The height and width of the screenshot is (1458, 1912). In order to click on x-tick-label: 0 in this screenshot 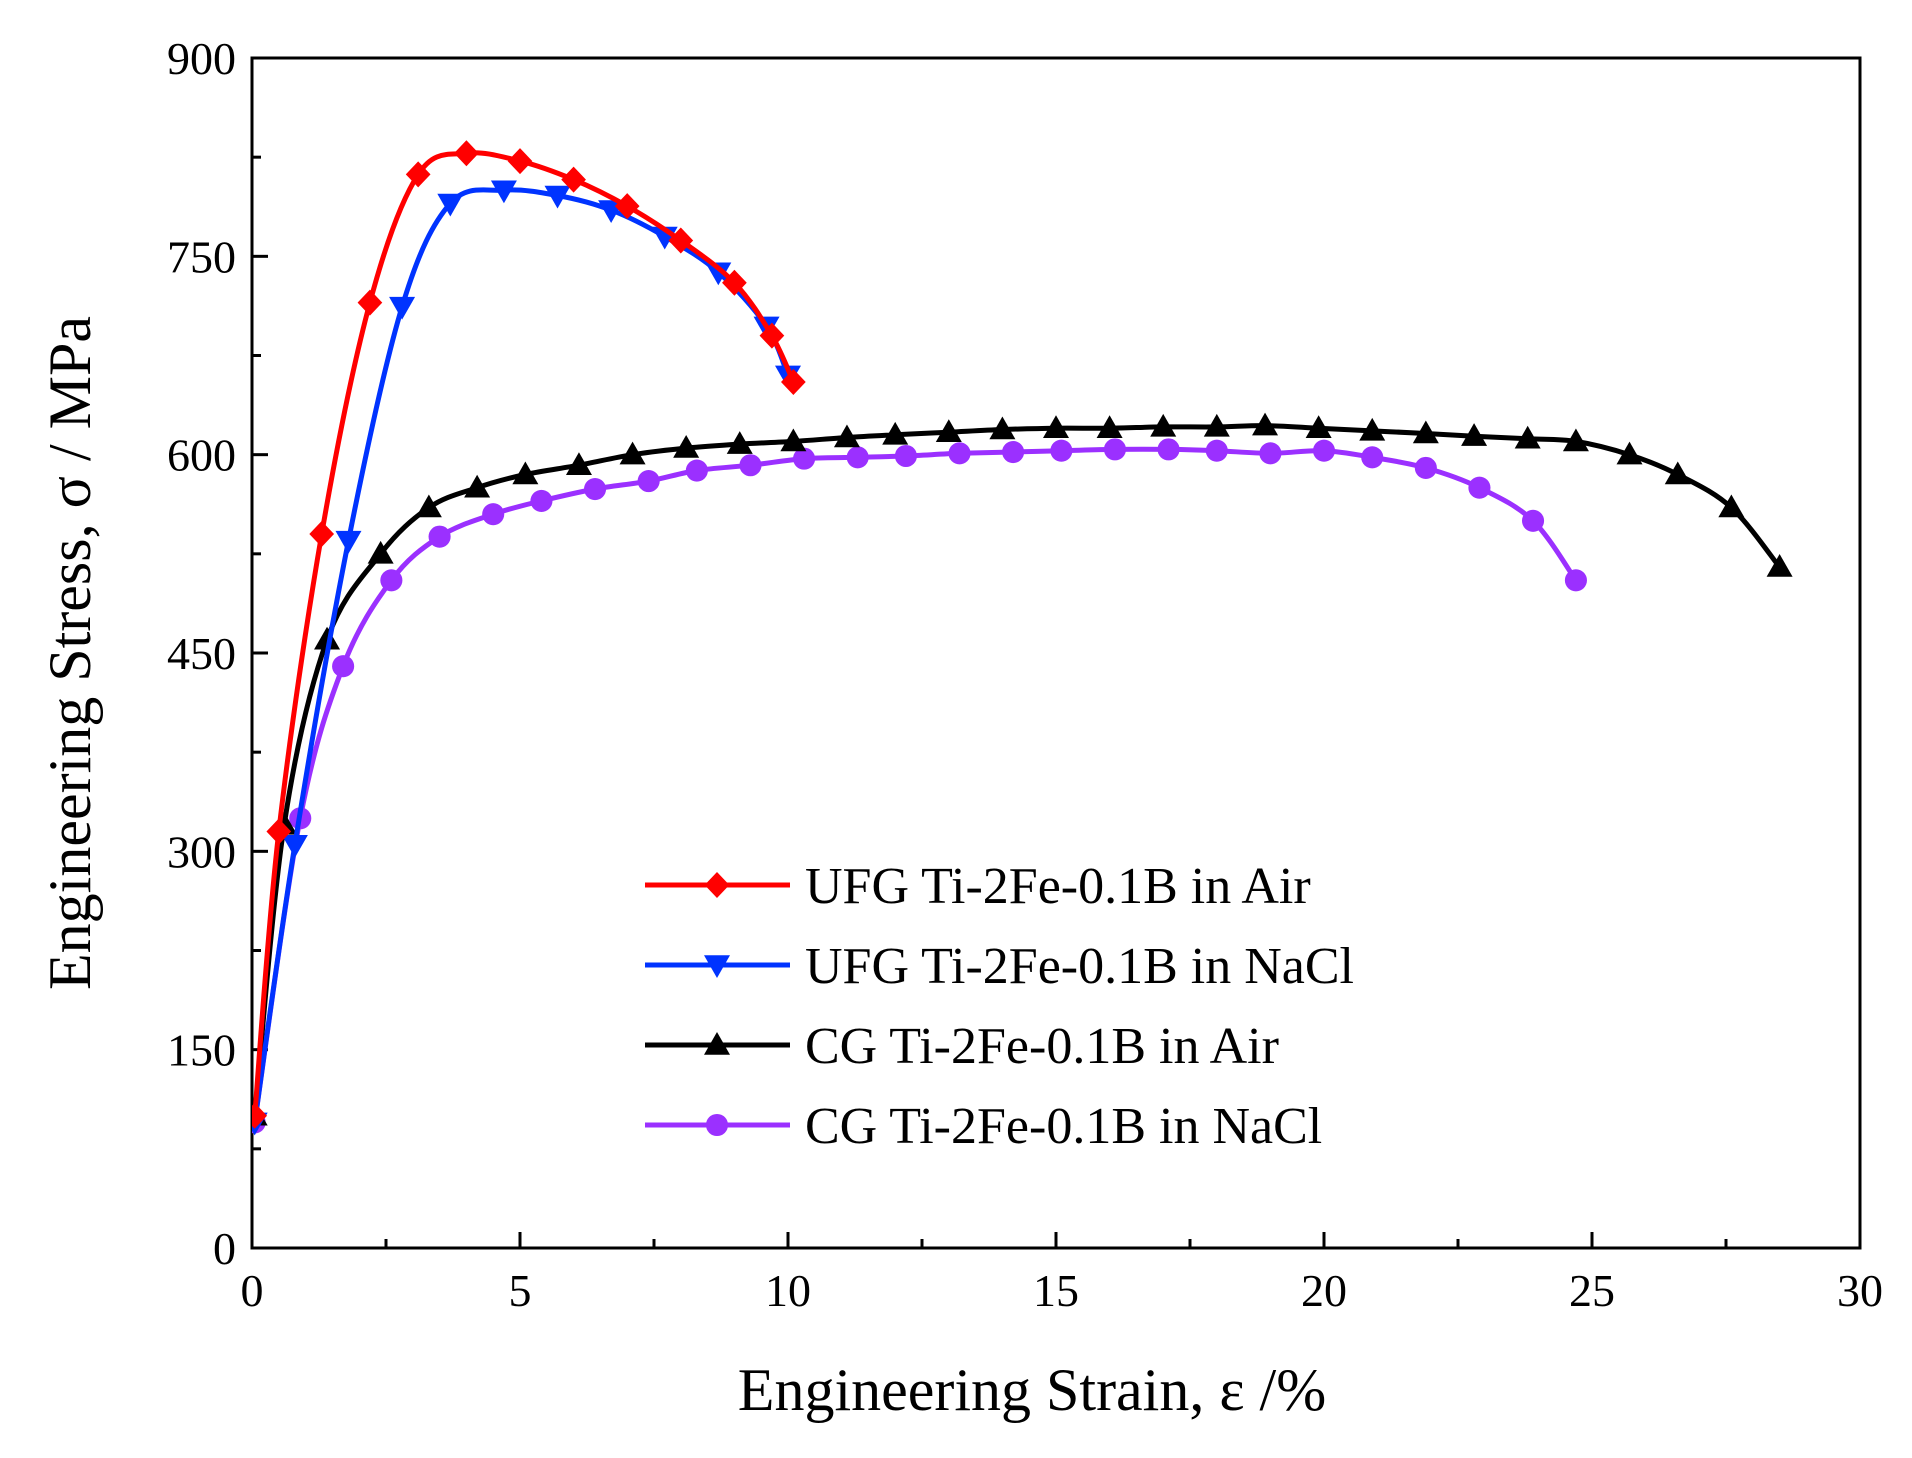, I will do `click(252, 1290)`.